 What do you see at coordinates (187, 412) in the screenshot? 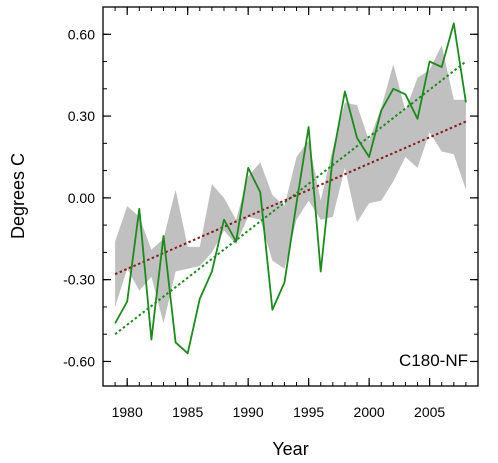
I see `x-tick-label: 1985` at bounding box center [187, 412].